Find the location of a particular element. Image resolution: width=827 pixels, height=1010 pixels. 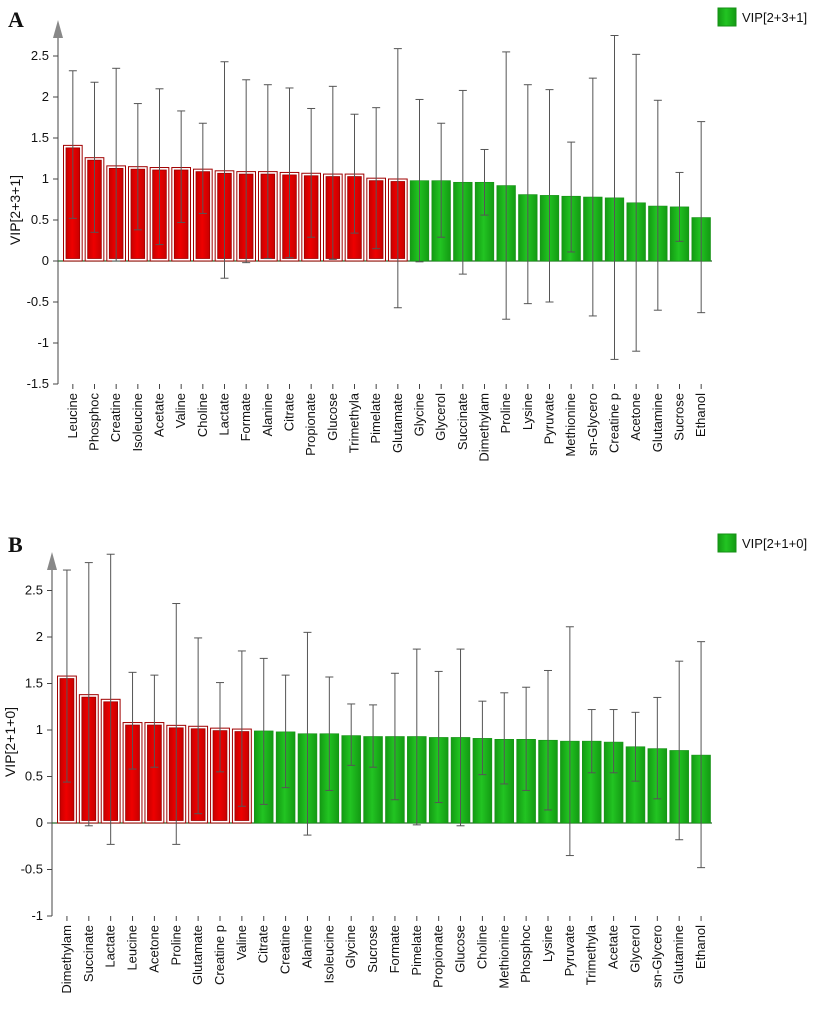

panel-letter: A is located at coordinates (16, 19).